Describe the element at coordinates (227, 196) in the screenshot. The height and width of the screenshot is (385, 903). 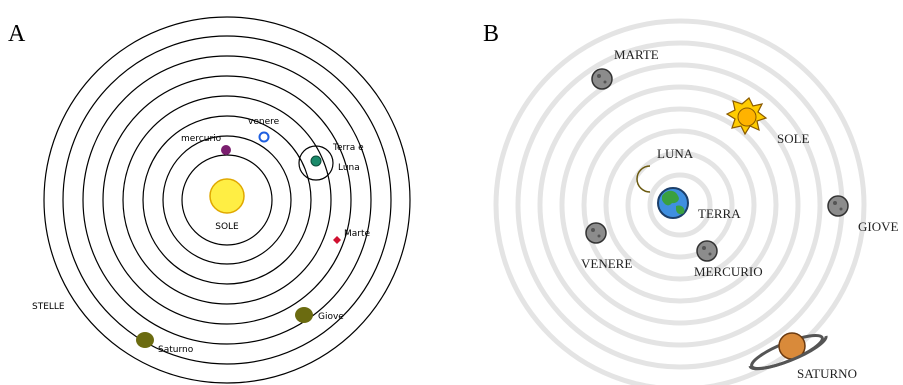
I see `sun-a` at that location.